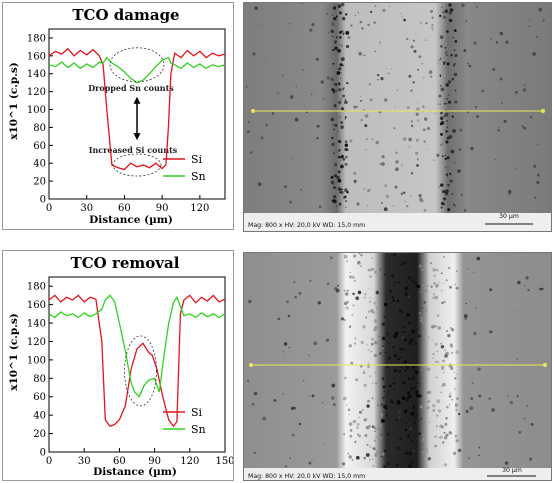  Describe the element at coordinates (39, 164) in the screenshot. I see `y-tick-label: 40` at that location.